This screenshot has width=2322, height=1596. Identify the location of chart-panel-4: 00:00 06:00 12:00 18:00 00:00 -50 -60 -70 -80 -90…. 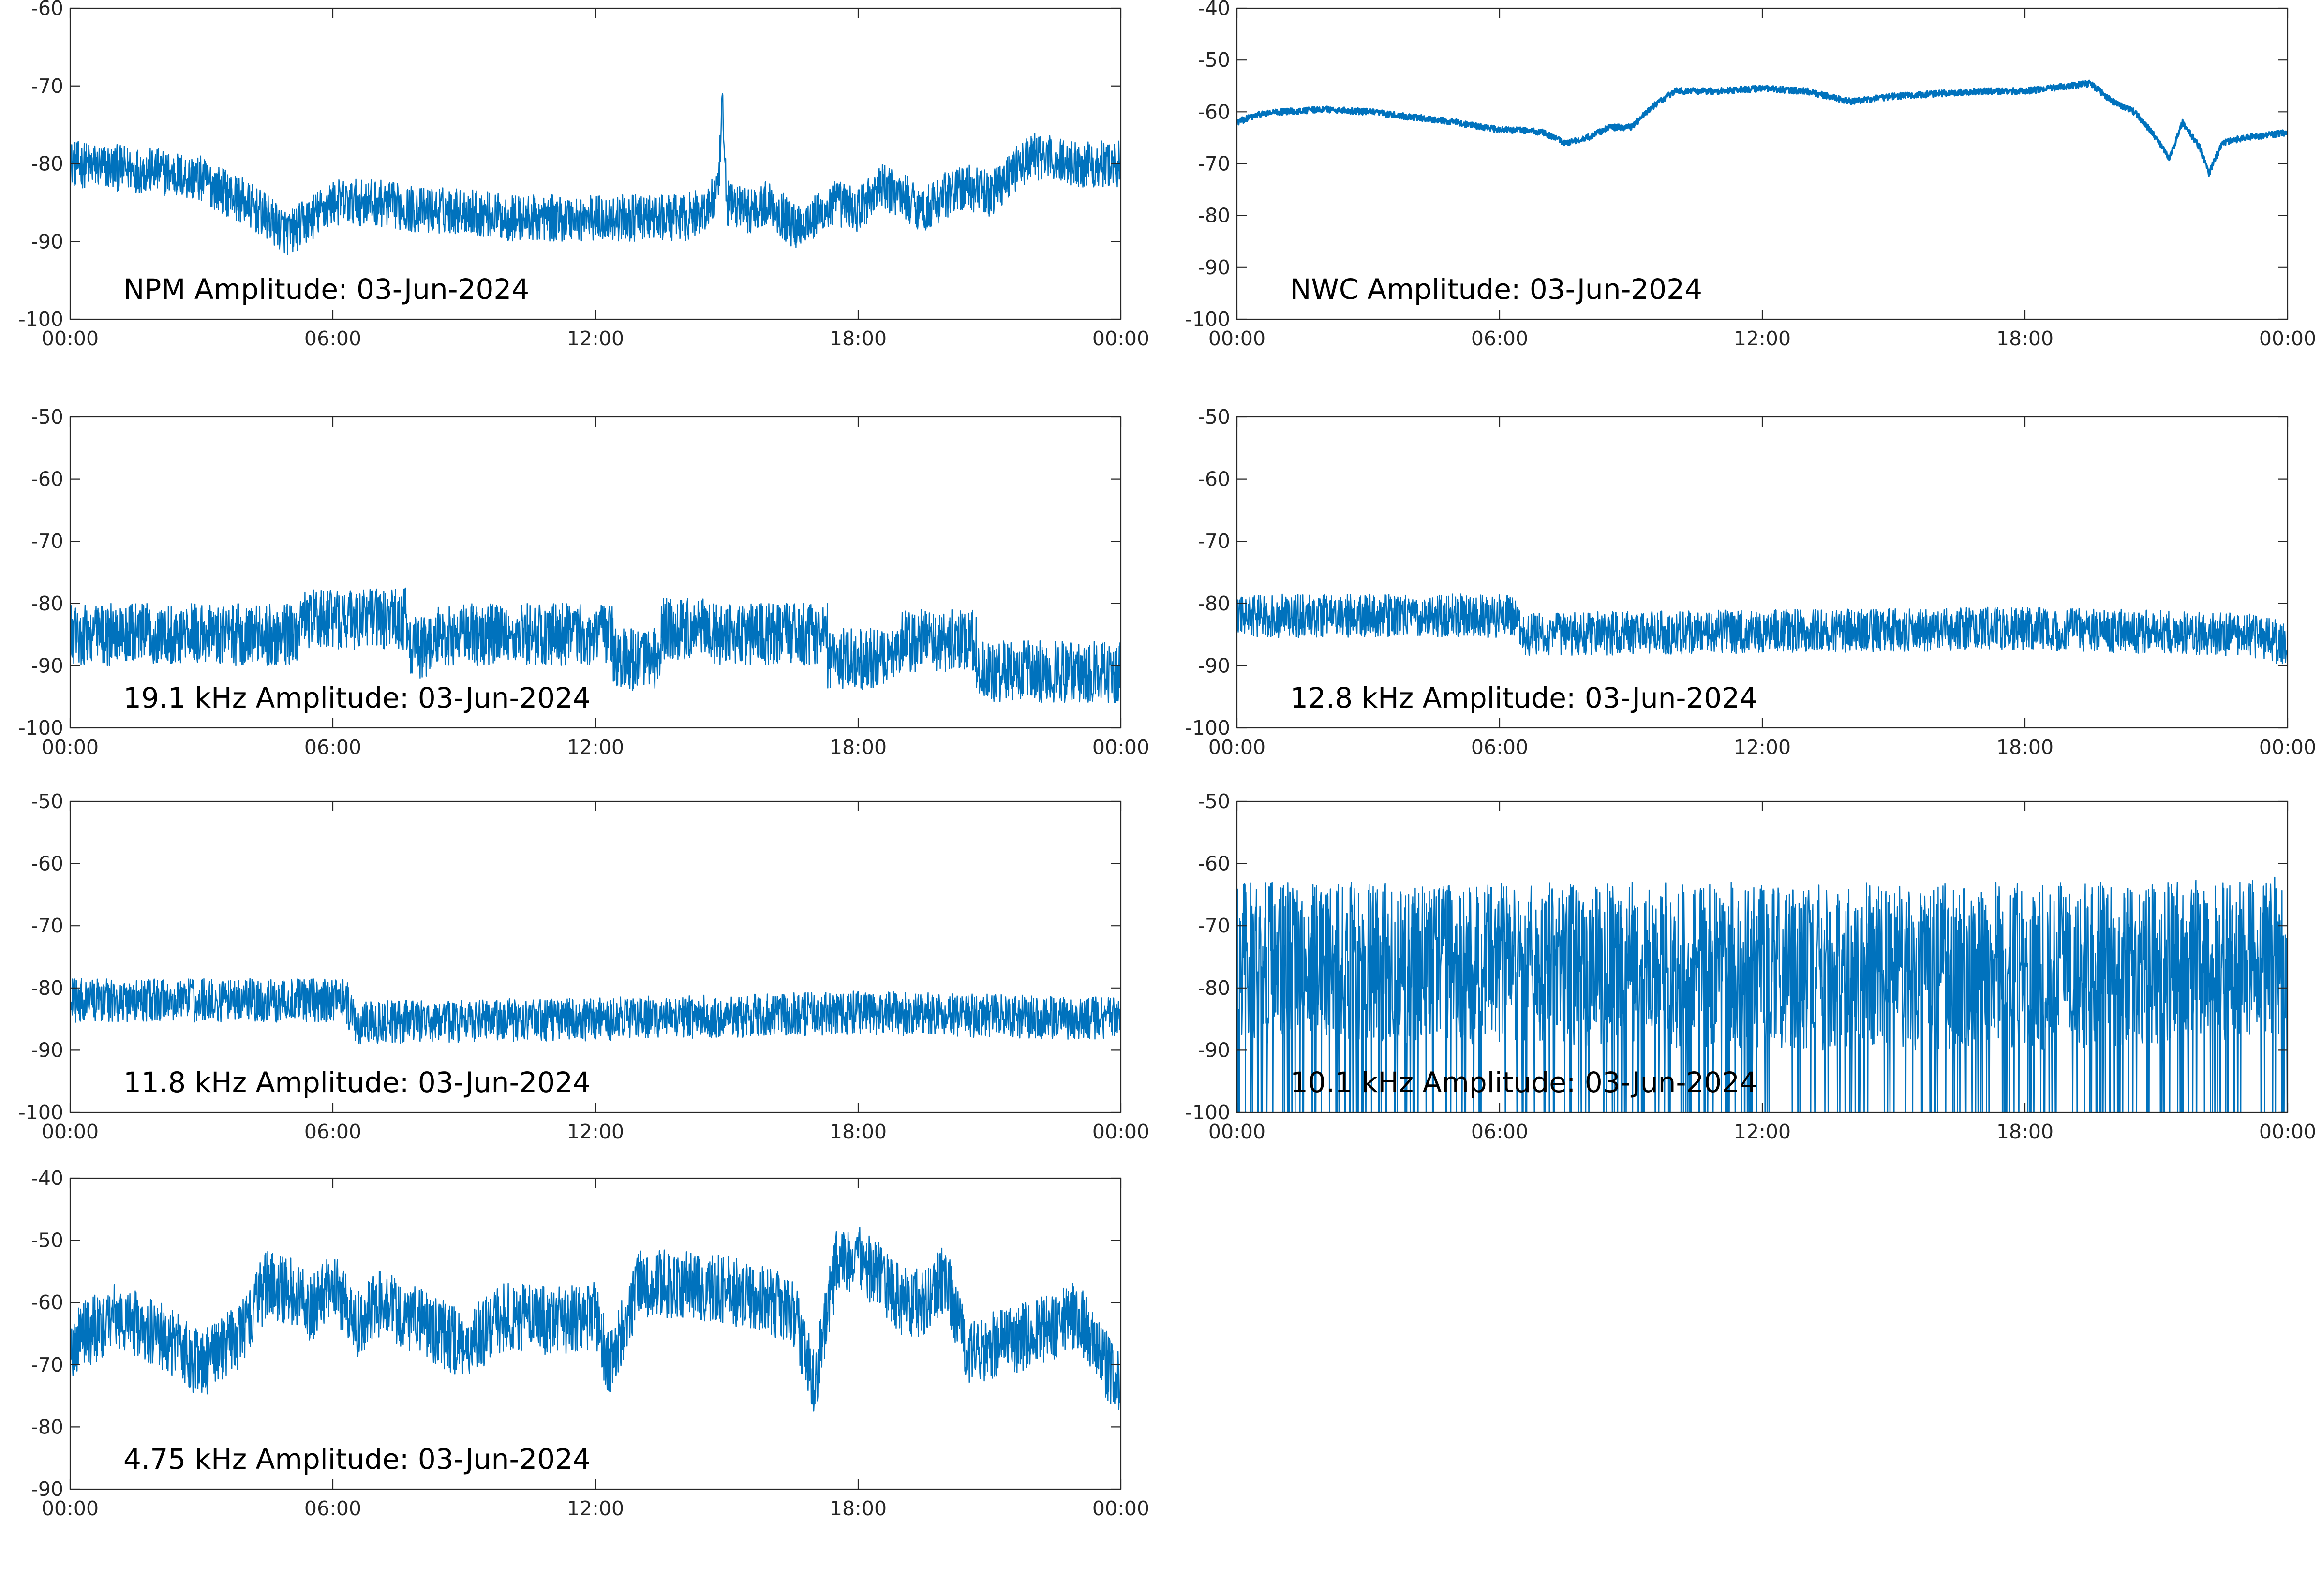
(1750, 582).